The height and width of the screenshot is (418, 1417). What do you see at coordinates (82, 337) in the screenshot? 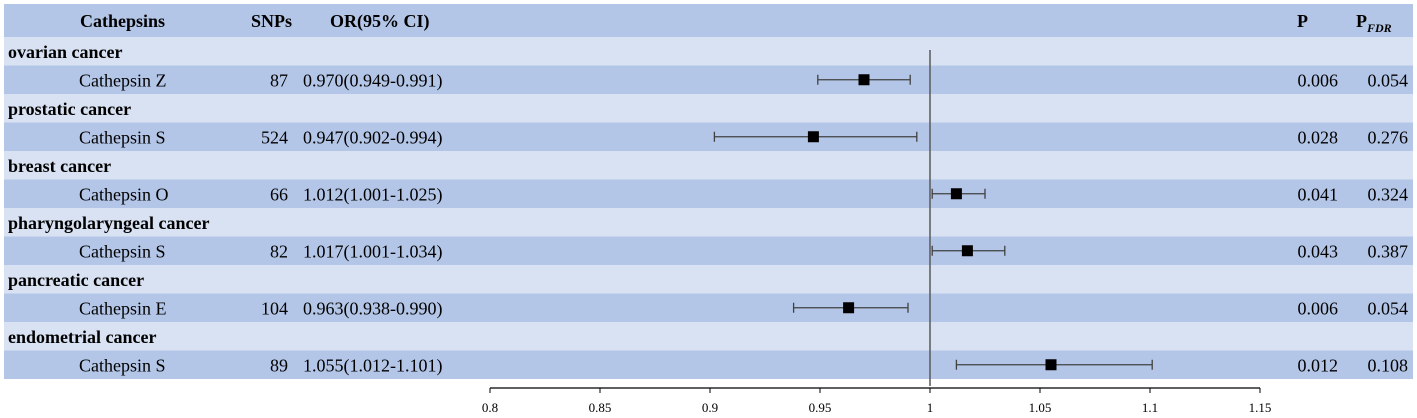
I see `outcome-label: endometrial cancer` at bounding box center [82, 337].